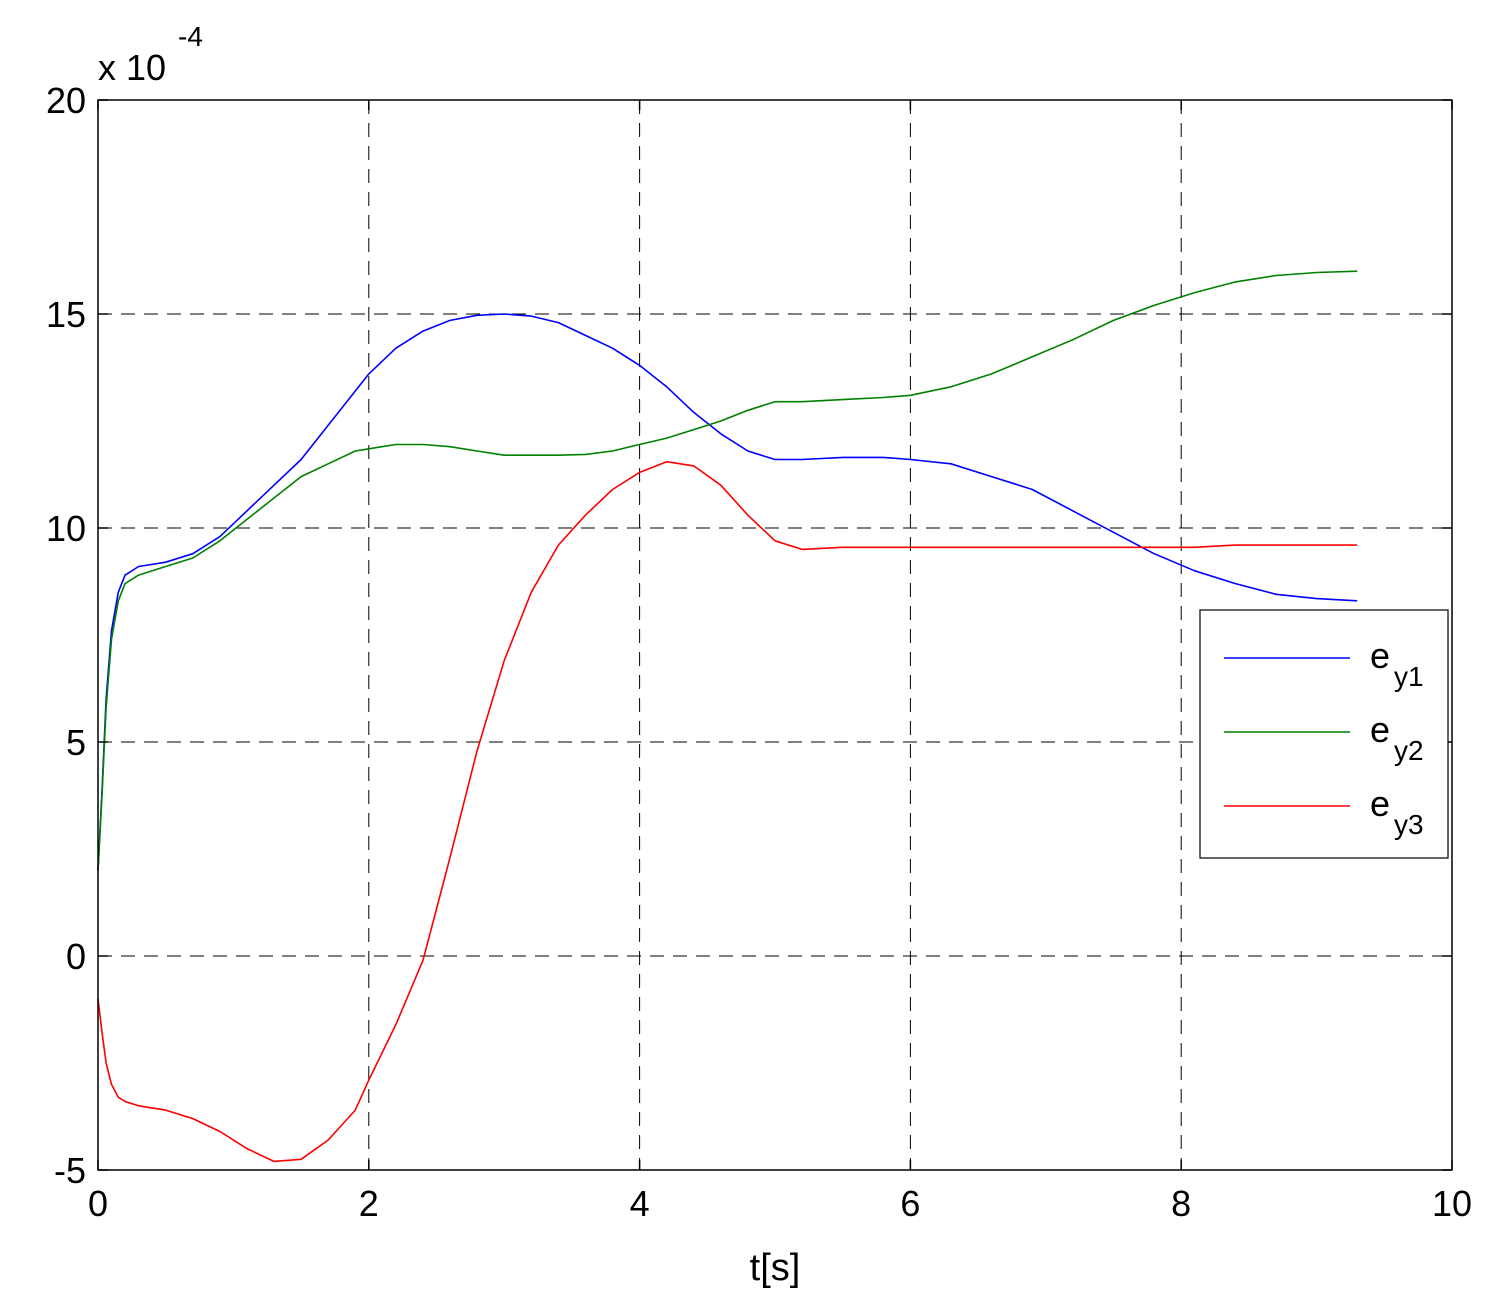 The height and width of the screenshot is (1305, 1509). I want to click on legend-subscript-y1: y1, so click(1409, 676).